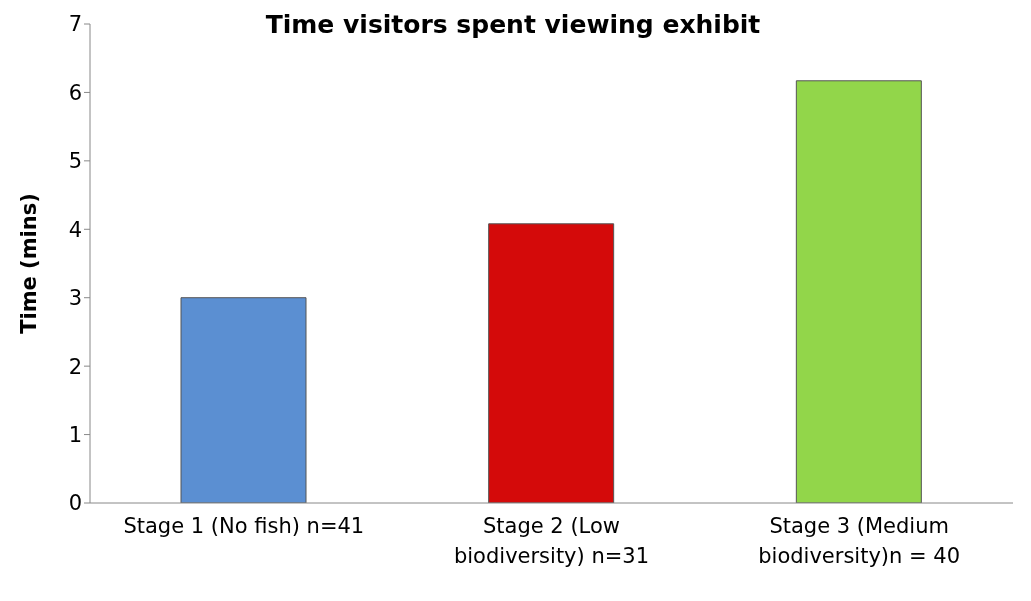 The width and height of the screenshot is (1031, 601). I want to click on chart-title: Time visitors spent viewing exhibit, so click(513, 24).